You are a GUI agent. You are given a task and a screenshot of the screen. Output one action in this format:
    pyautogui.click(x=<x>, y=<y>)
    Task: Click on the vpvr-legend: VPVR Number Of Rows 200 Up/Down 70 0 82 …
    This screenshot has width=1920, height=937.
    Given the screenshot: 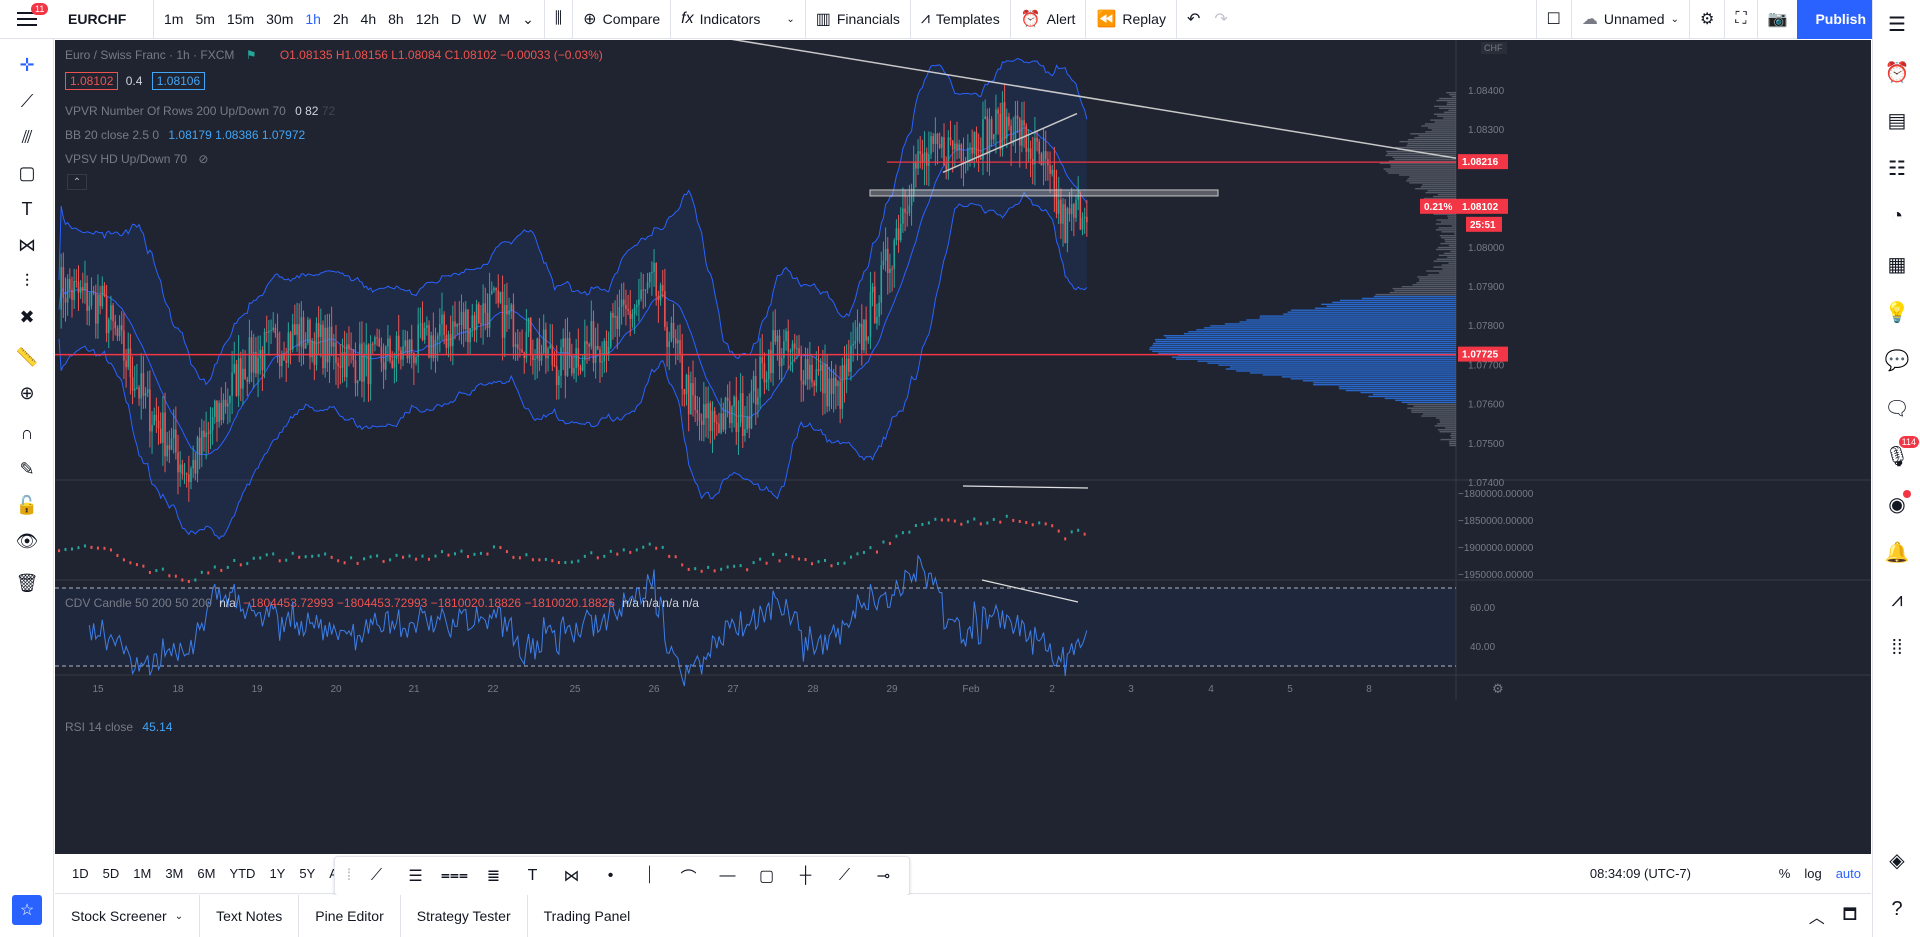 What is the action you would take?
    pyautogui.click(x=200, y=111)
    